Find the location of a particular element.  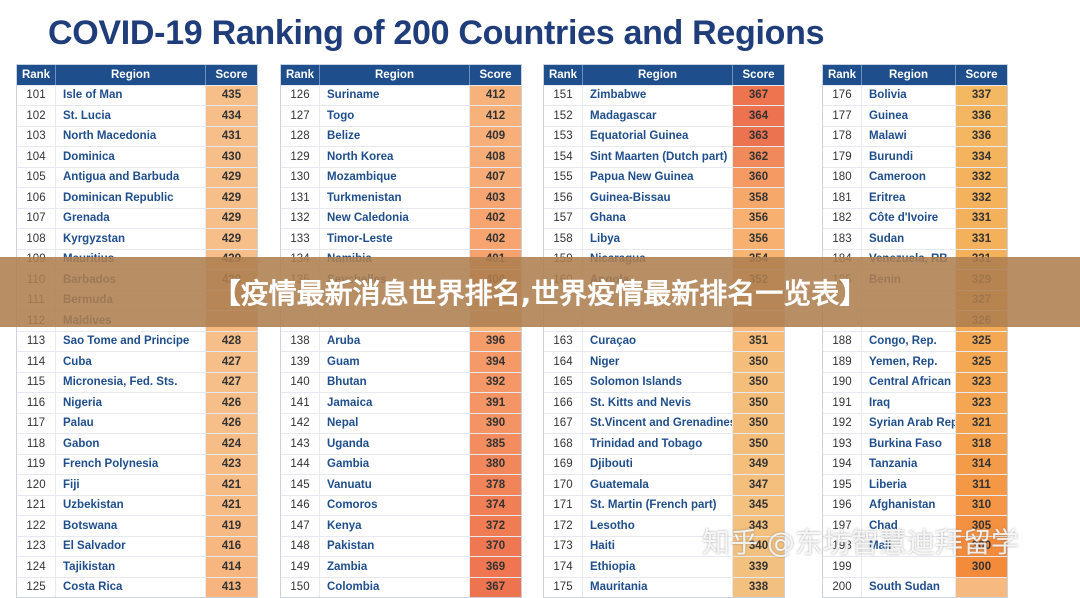

table-row: 183 Sudan 331 is located at coordinates (915, 238).